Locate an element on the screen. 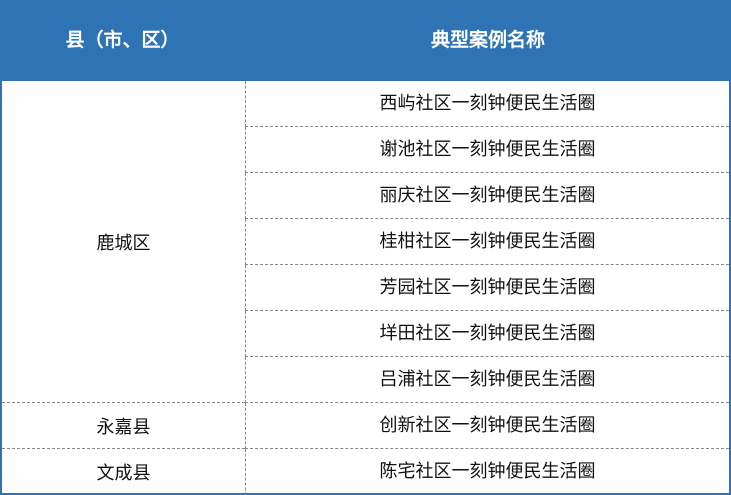 This screenshot has width=731, height=495. case-cell: 吕浦社区一刻钟便民生活圈 is located at coordinates (487, 380).